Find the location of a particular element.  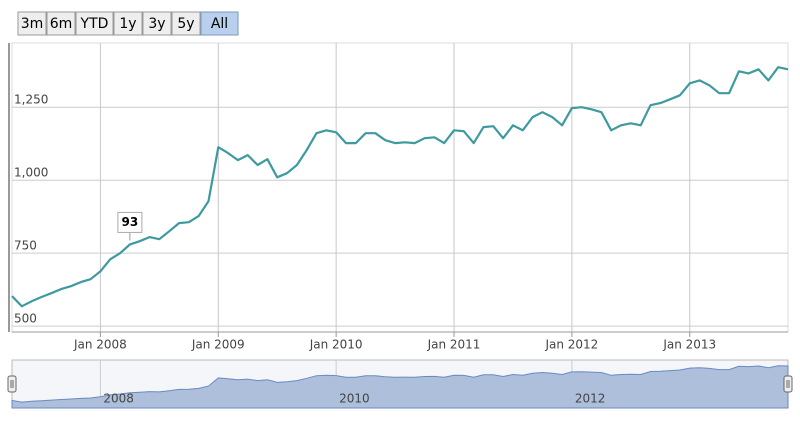

navigator-label: 2012 is located at coordinates (590, 399).